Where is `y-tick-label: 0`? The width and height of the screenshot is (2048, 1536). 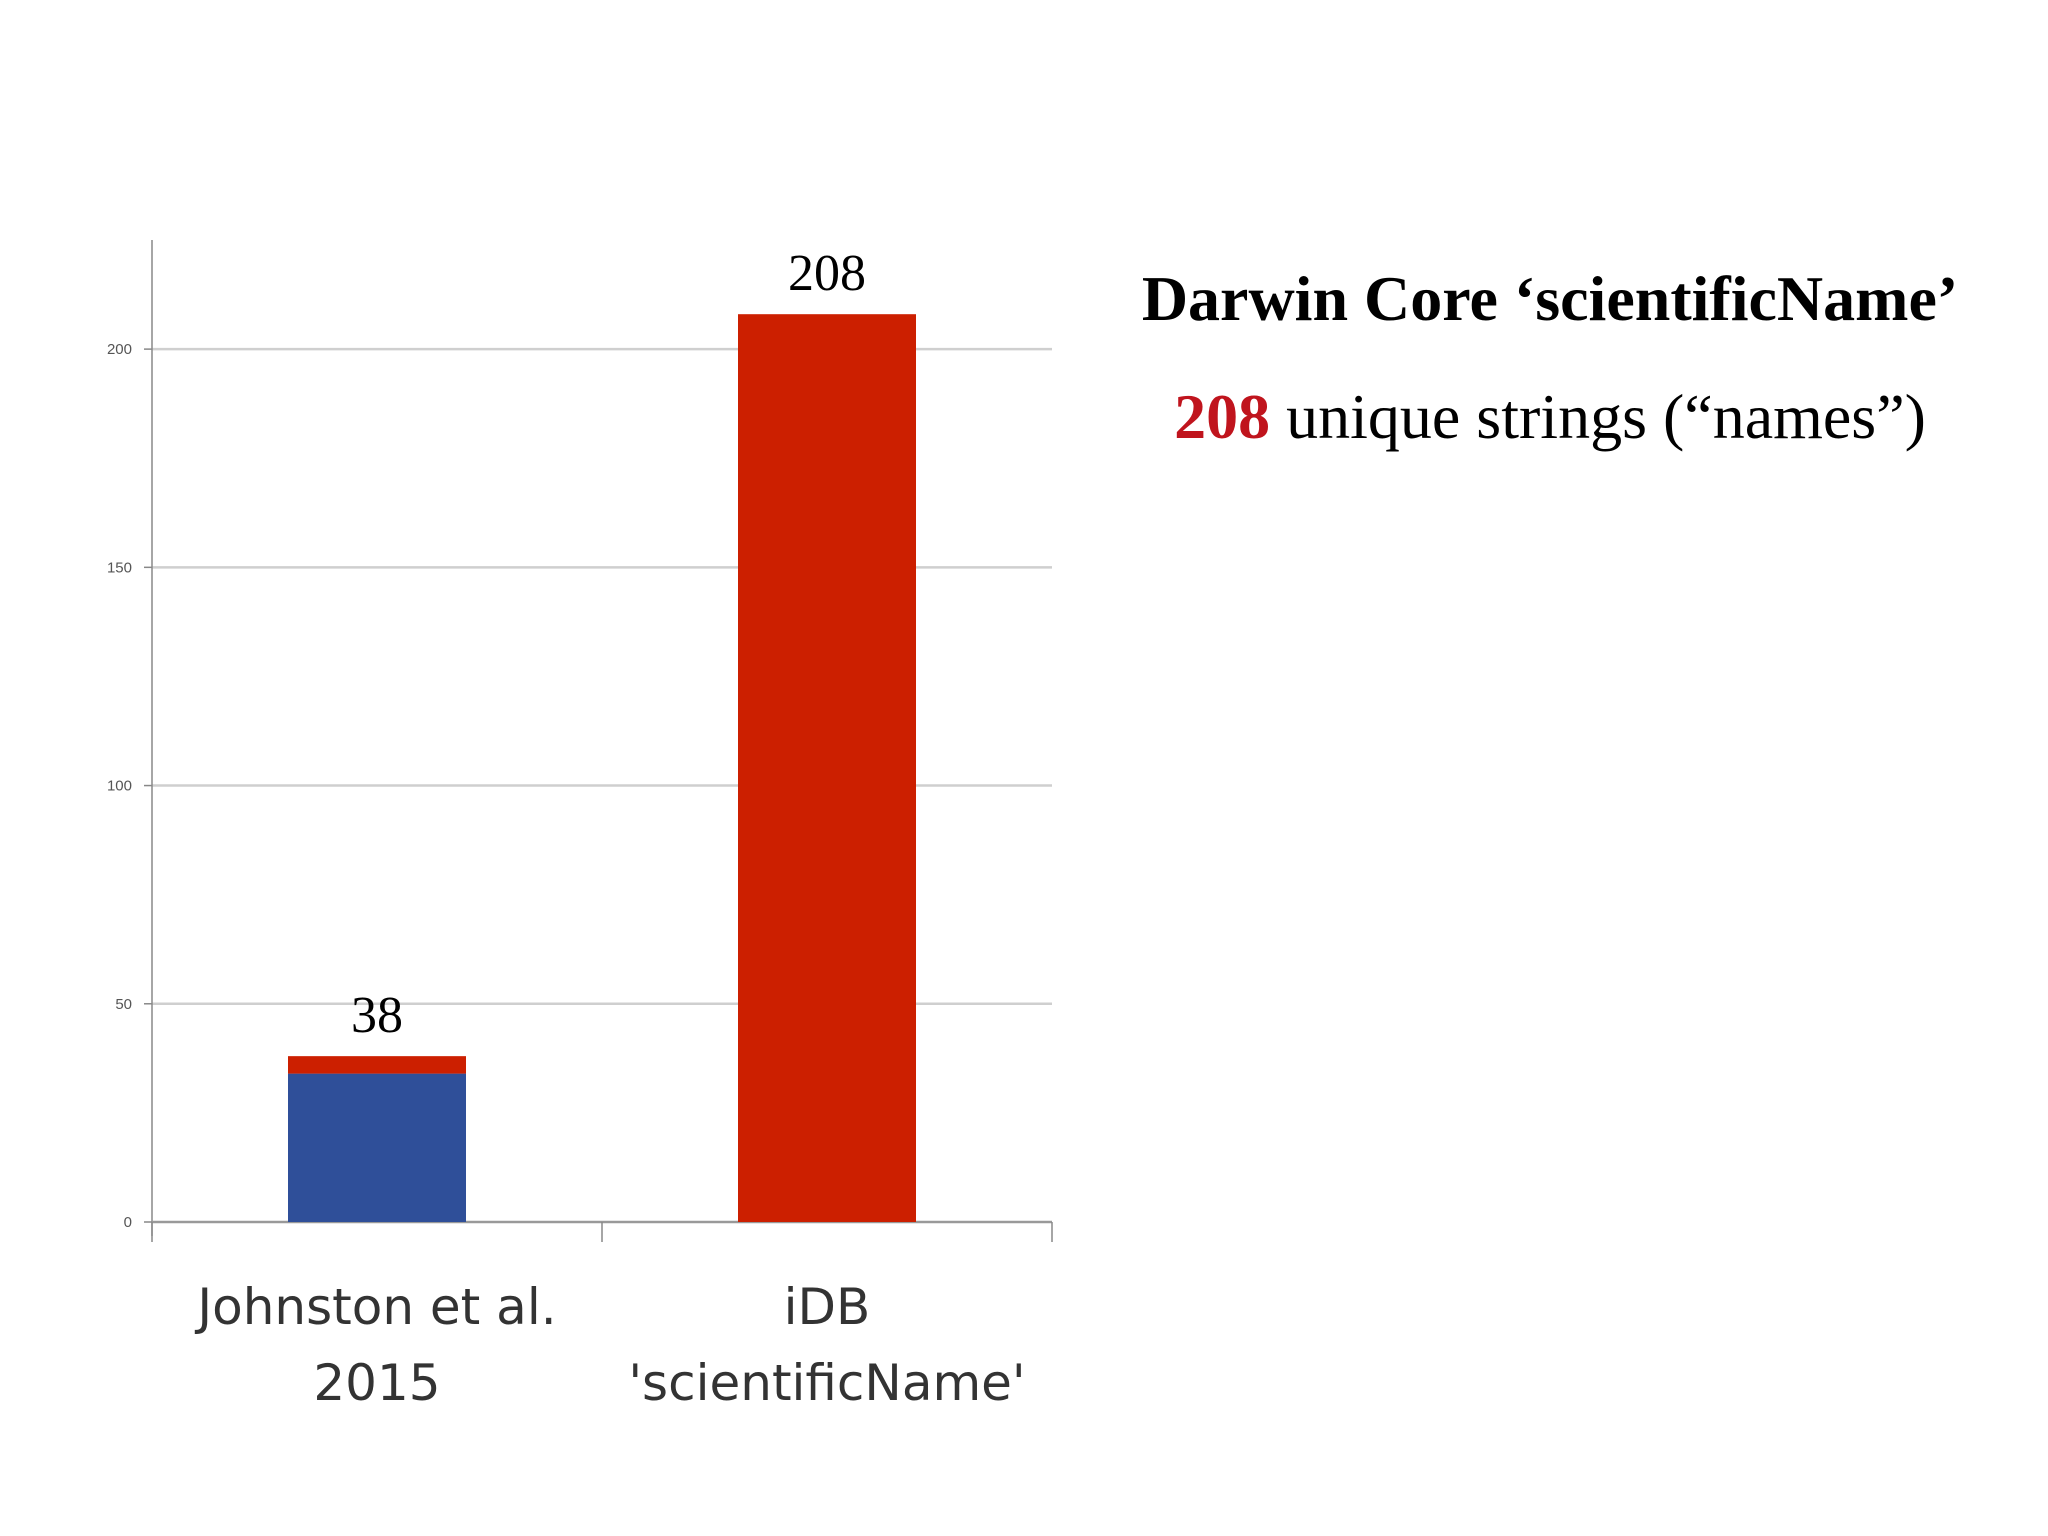 y-tick-label: 0 is located at coordinates (128, 1222).